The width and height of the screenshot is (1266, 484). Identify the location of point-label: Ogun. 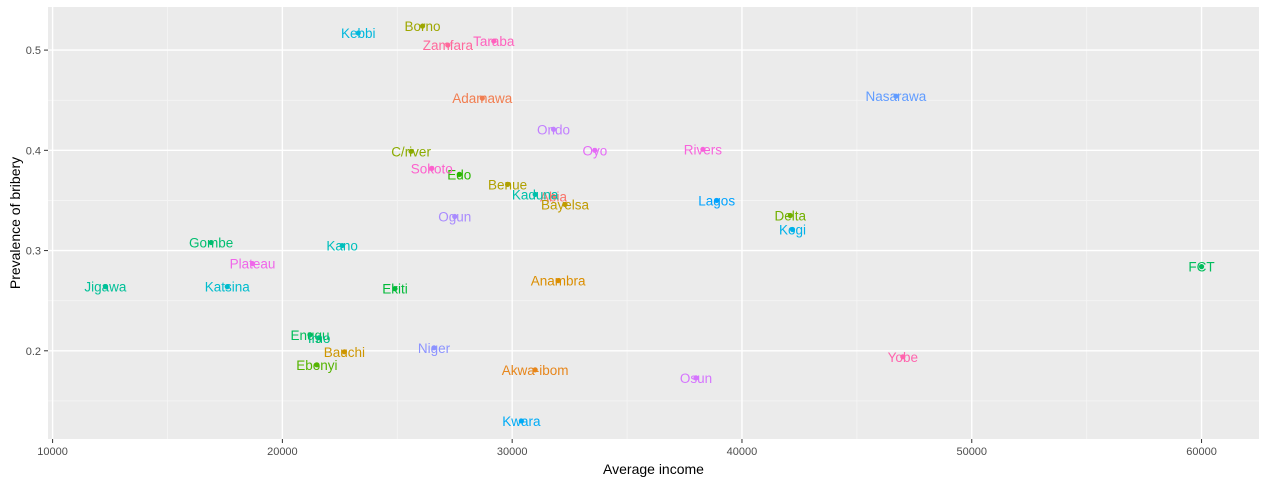
(454, 216).